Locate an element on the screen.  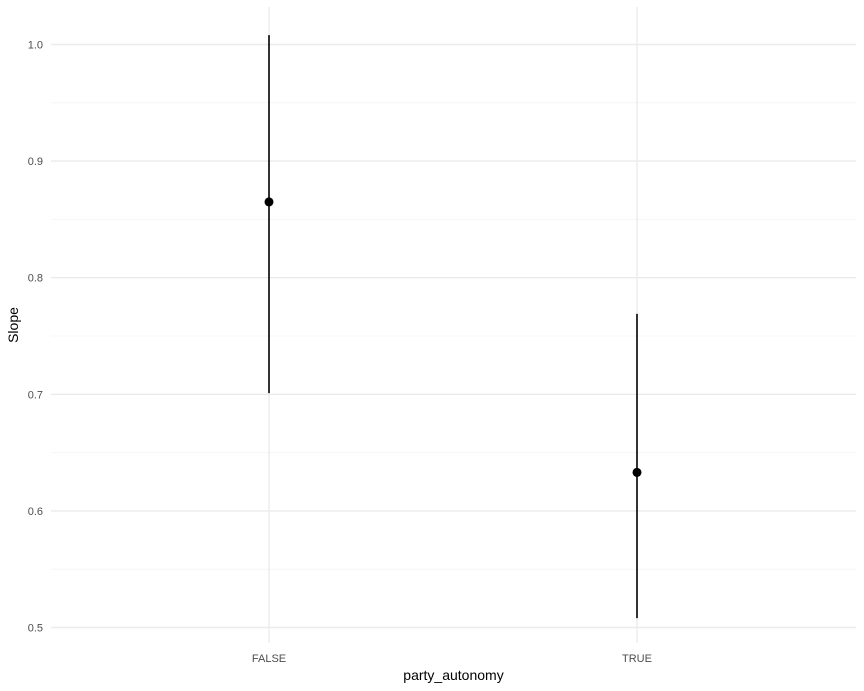
y-tick-label: 0.7 is located at coordinates (35, 395).